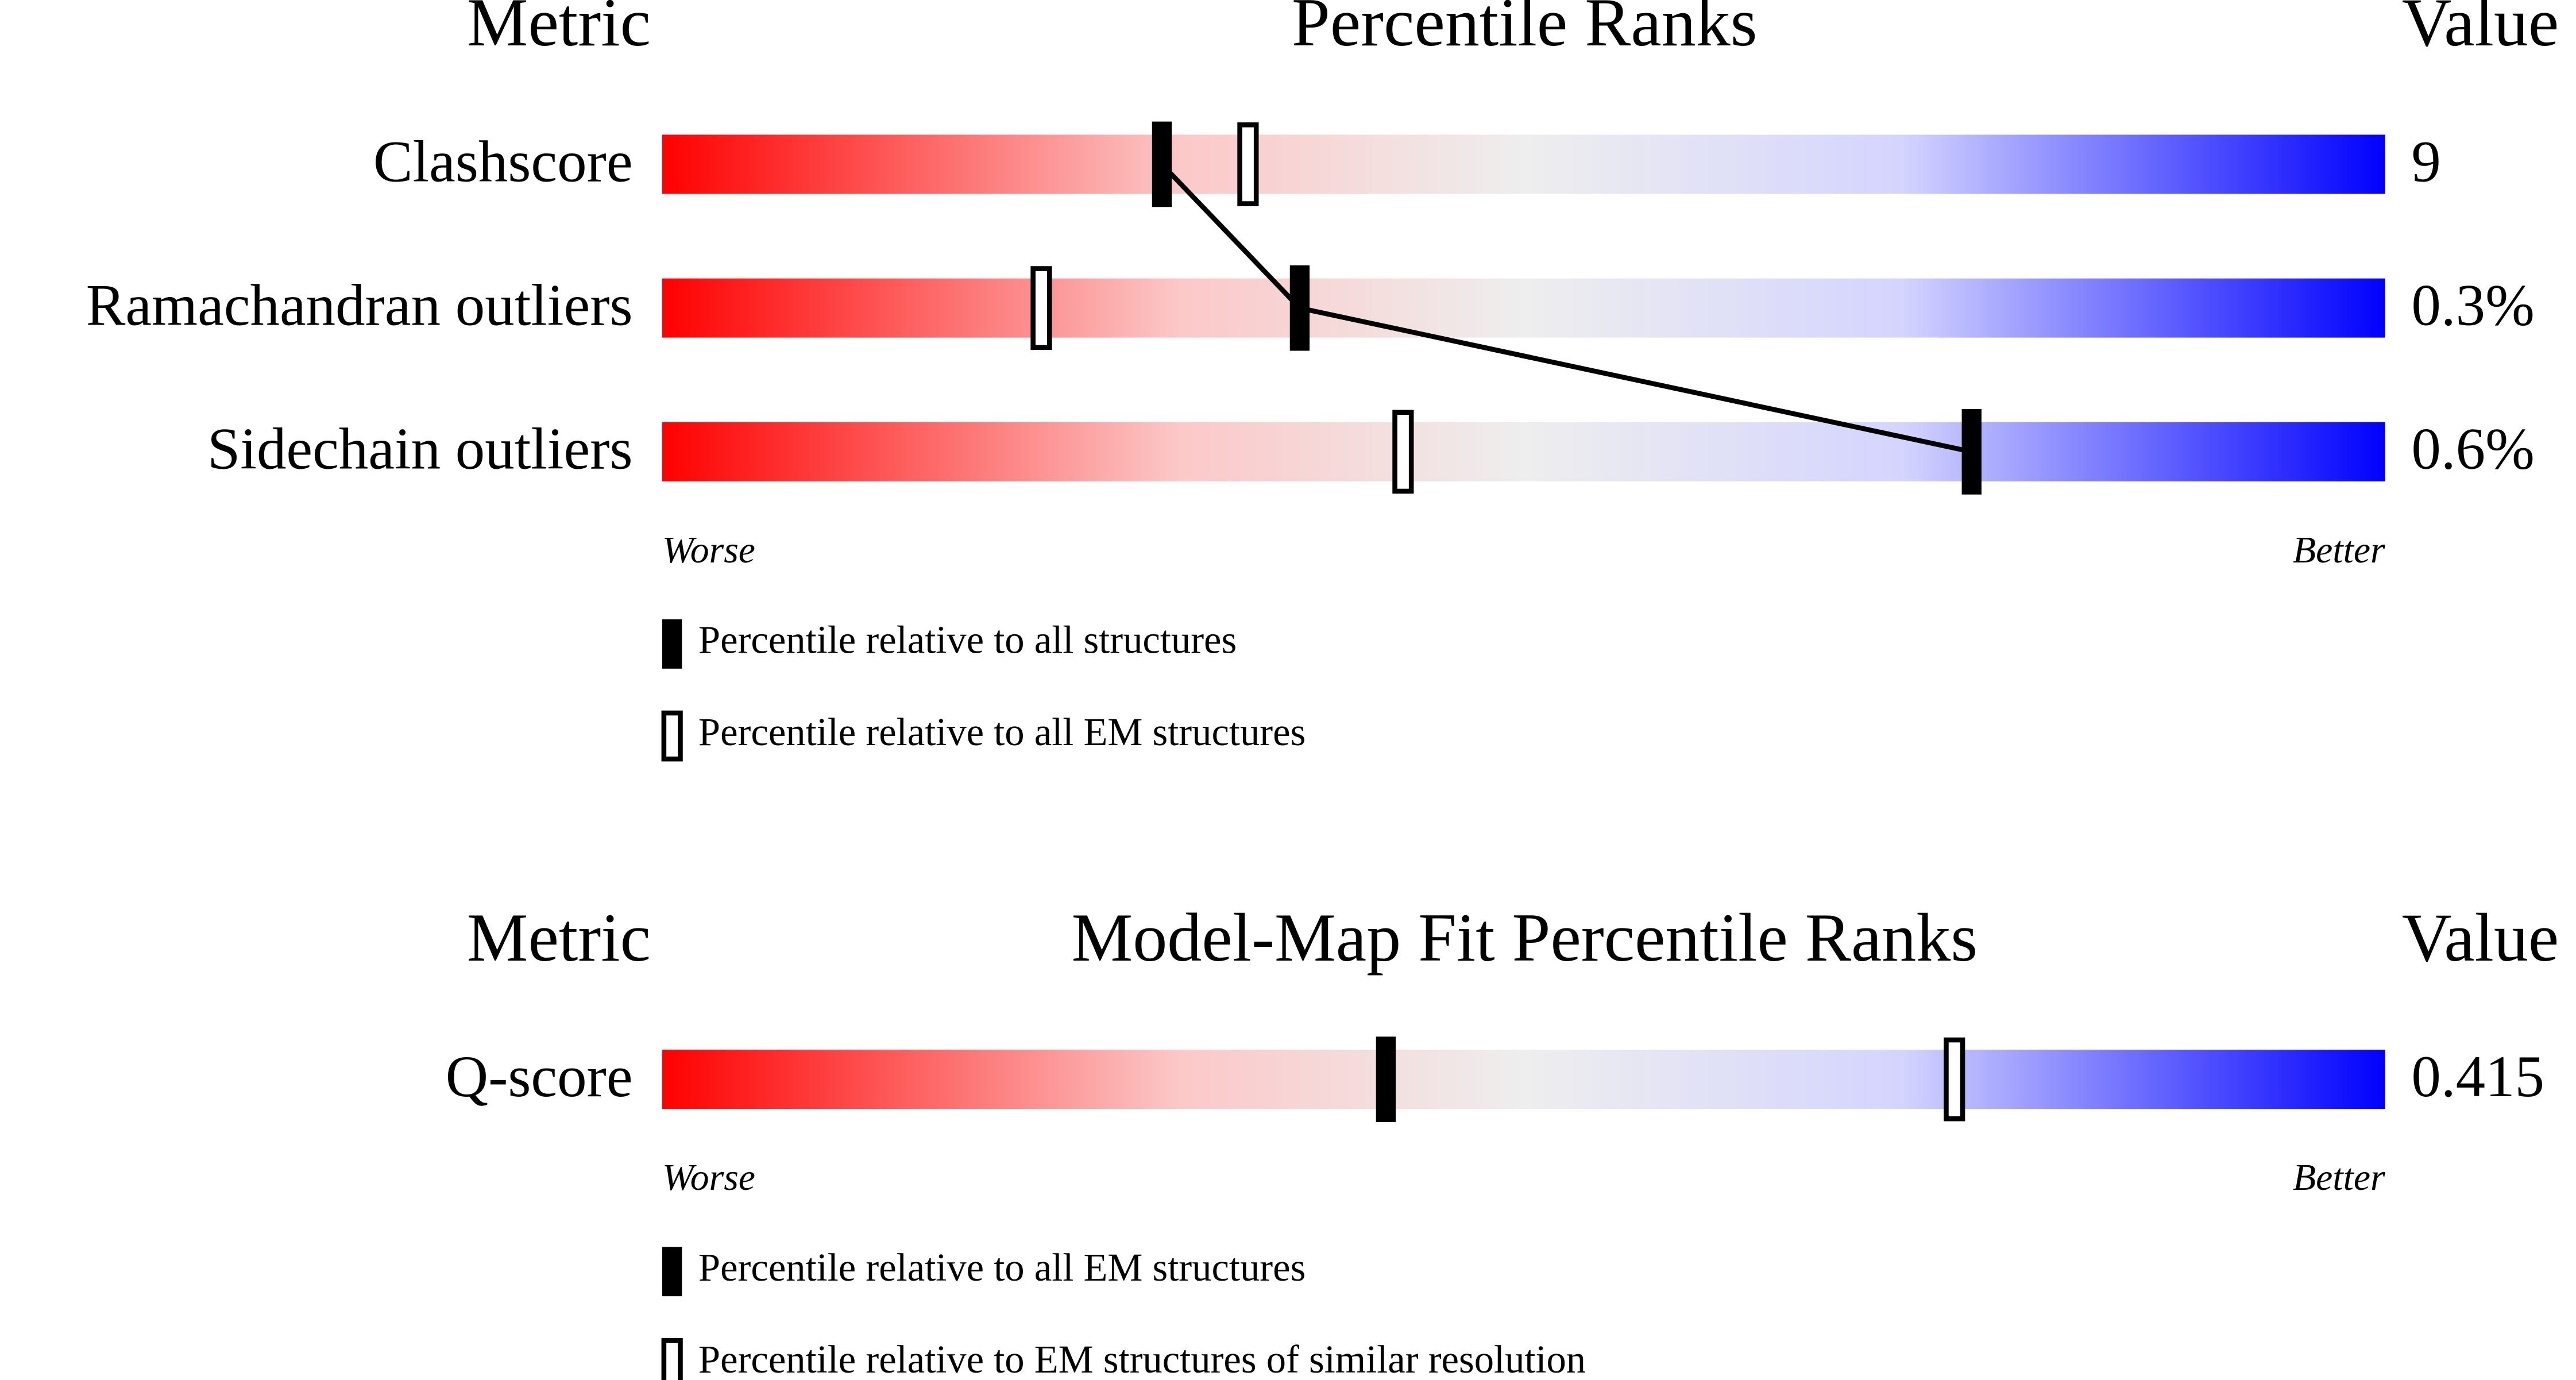  What do you see at coordinates (1524, 937) in the screenshot?
I see `chart-title: Model-Map Fit Percentile Ranks` at bounding box center [1524, 937].